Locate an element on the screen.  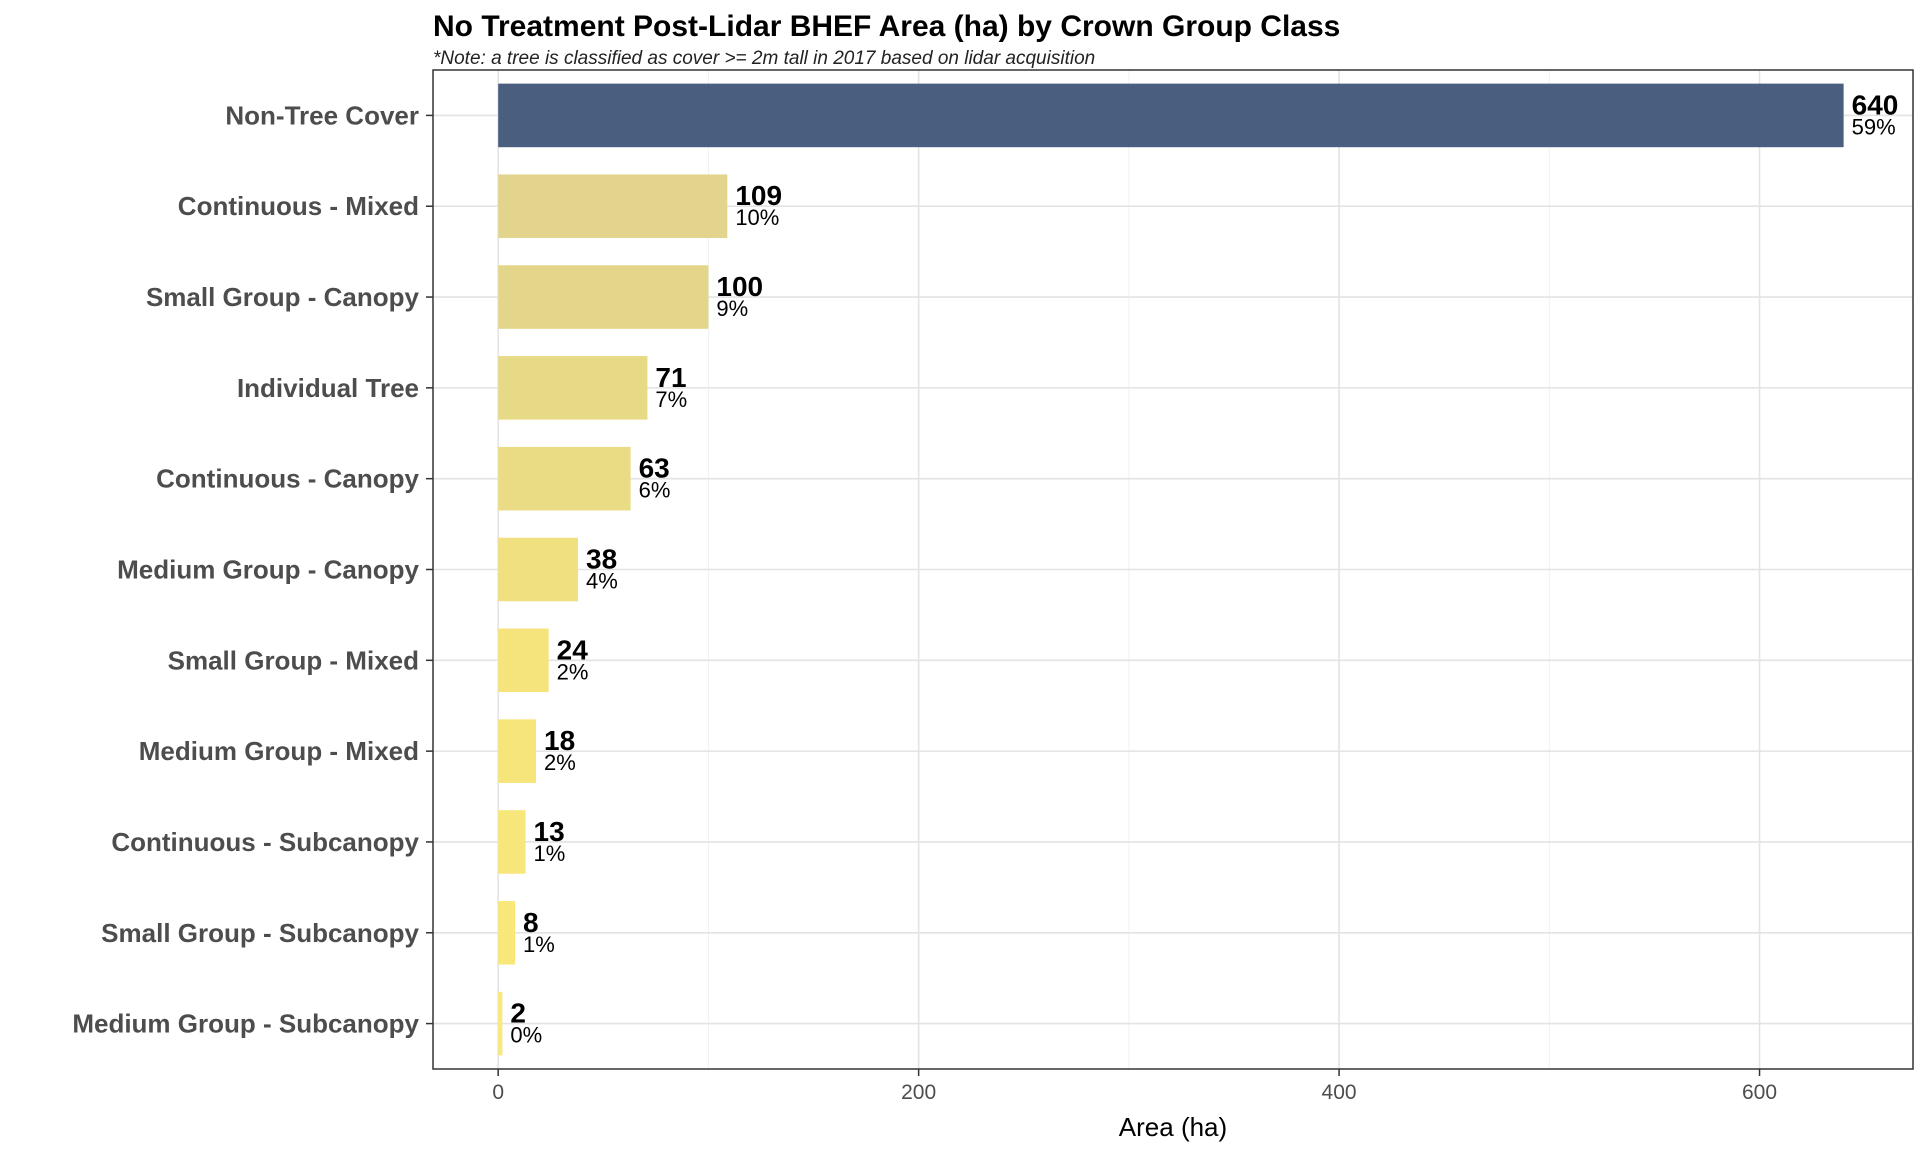
value-label: 8 is located at coordinates (531, 922).